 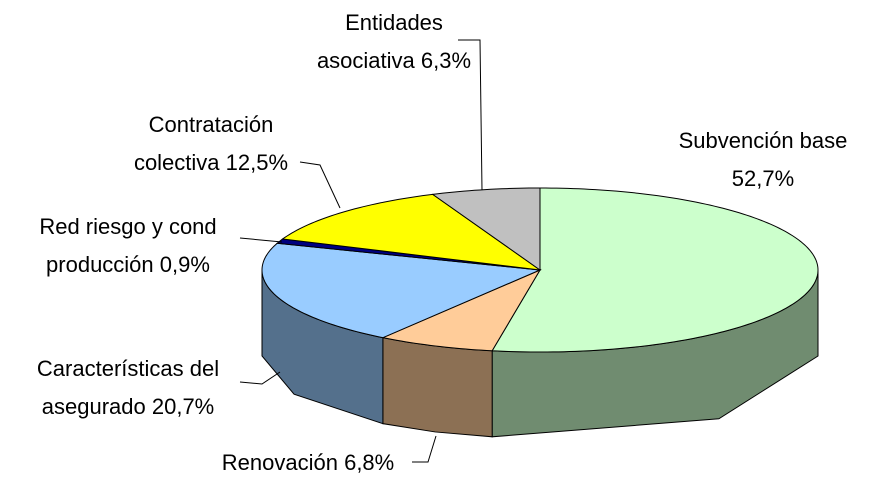 I want to click on value-label: 0,9%, so click(x=184, y=264).